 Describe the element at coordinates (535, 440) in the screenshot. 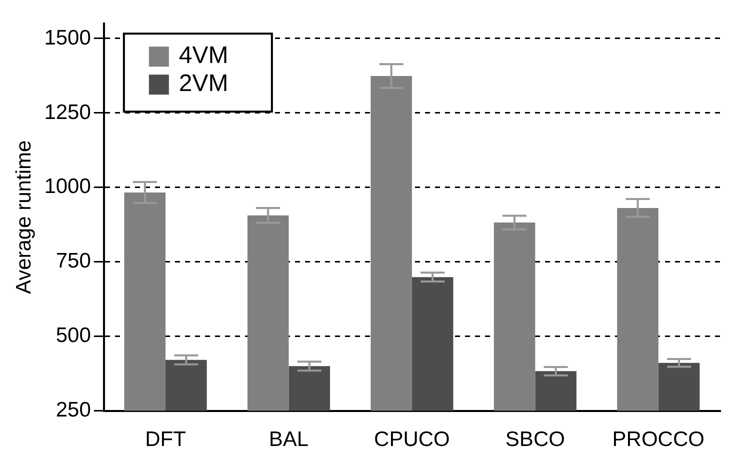

I see `x-tick-label: SBCO` at that location.